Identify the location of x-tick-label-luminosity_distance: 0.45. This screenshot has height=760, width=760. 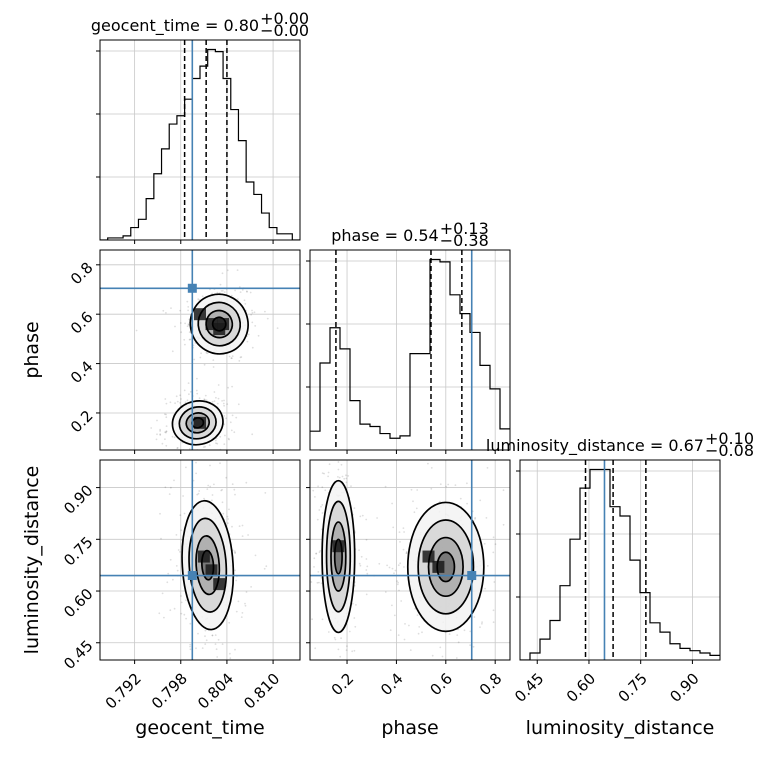
(529, 688).